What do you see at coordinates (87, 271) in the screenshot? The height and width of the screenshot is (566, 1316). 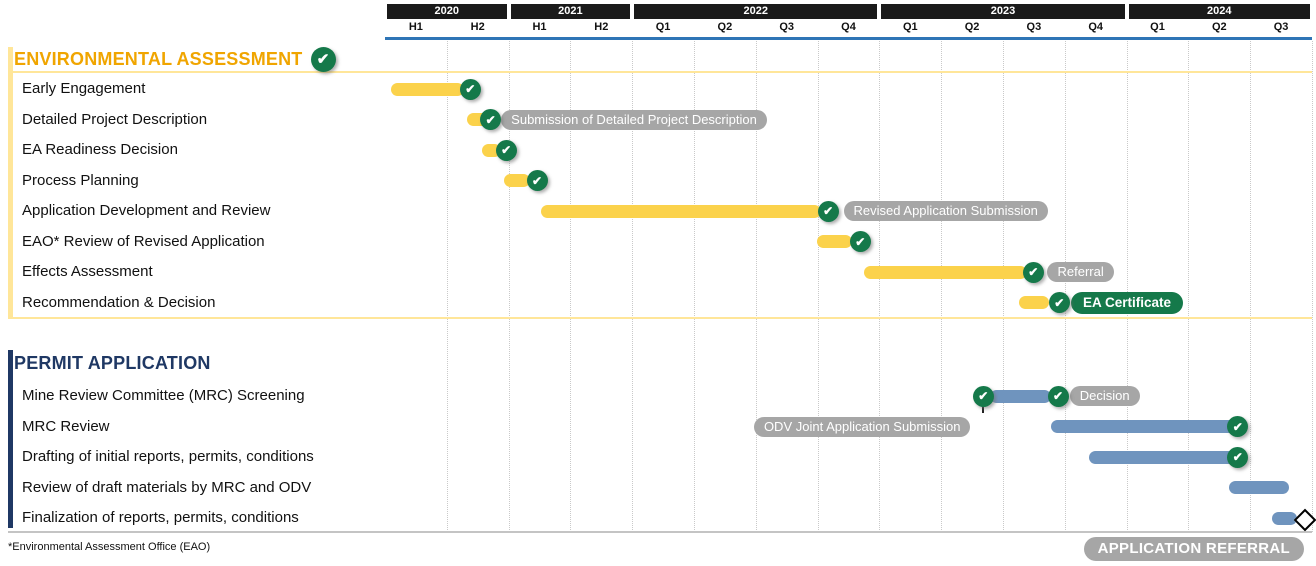 I see `task-label: Effects Assessment` at bounding box center [87, 271].